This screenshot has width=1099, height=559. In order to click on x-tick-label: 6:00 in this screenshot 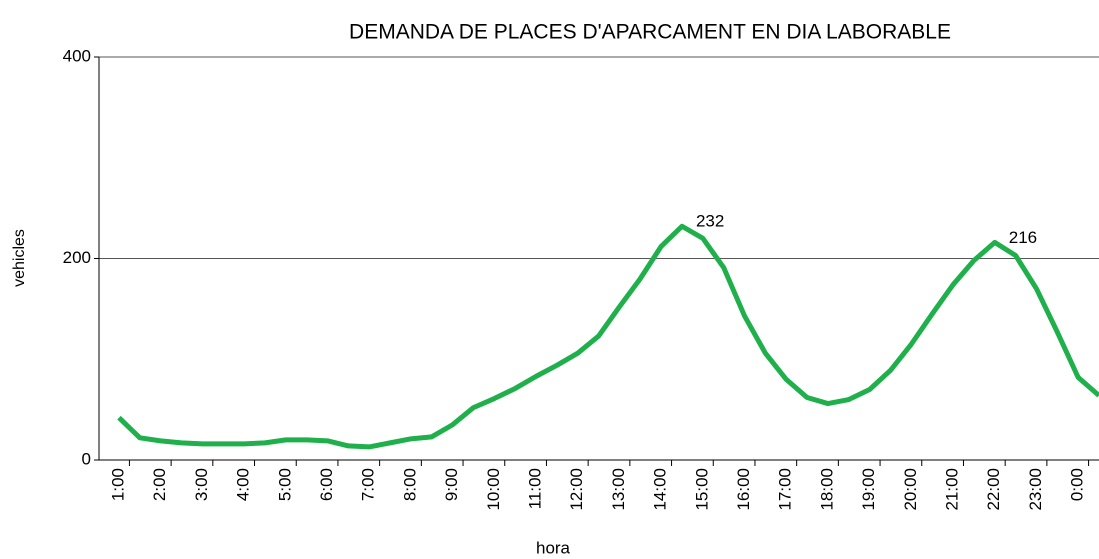, I will do `click(326, 484)`.